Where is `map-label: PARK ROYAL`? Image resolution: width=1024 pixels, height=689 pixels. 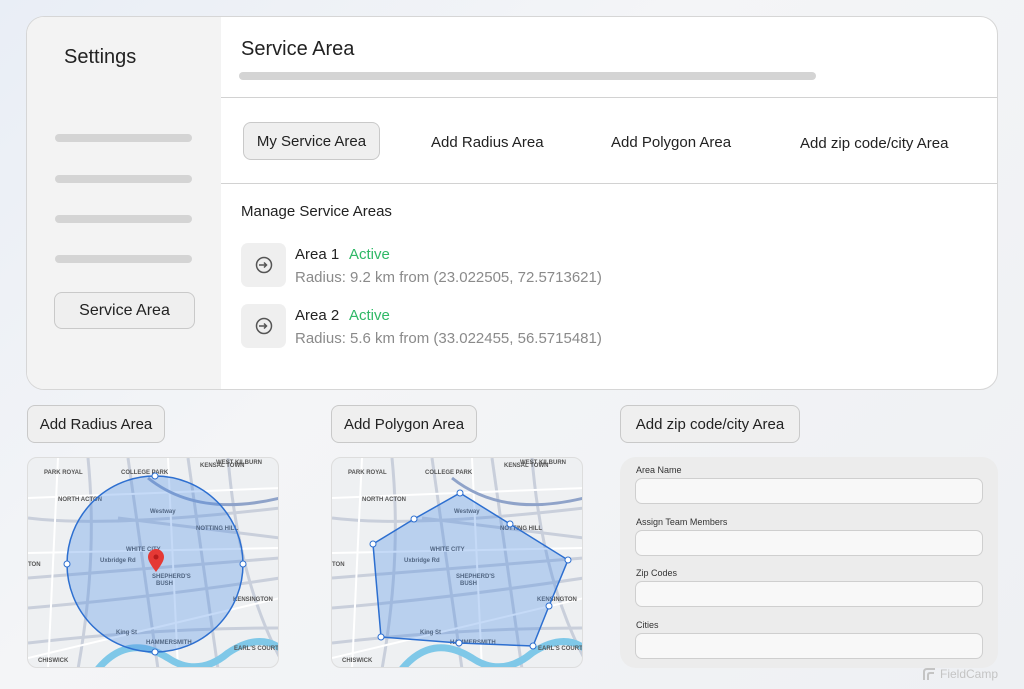 map-label: PARK ROYAL is located at coordinates (63, 473).